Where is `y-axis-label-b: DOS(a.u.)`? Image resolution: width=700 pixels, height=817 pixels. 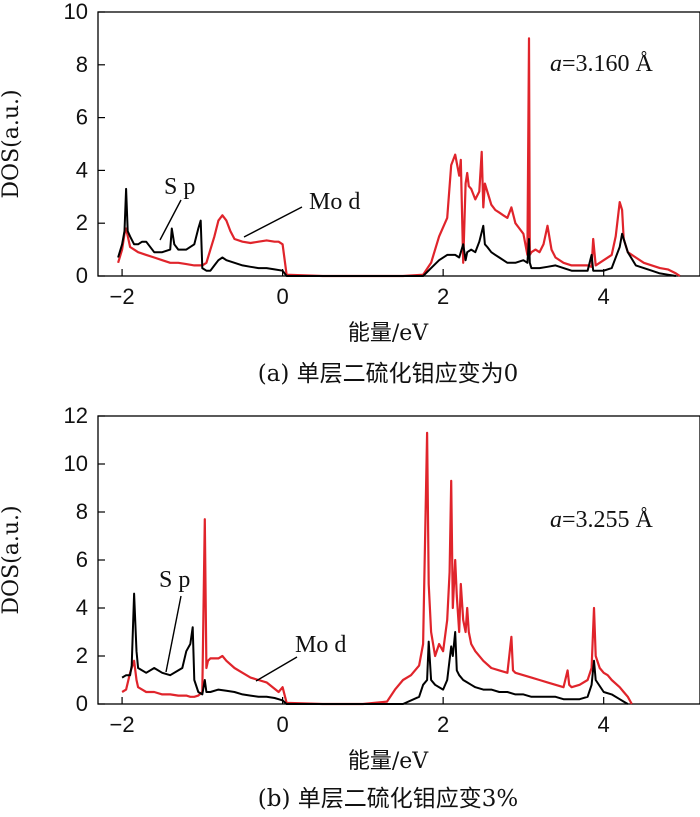 y-axis-label-b: DOS(a.u.) is located at coordinates (12, 559).